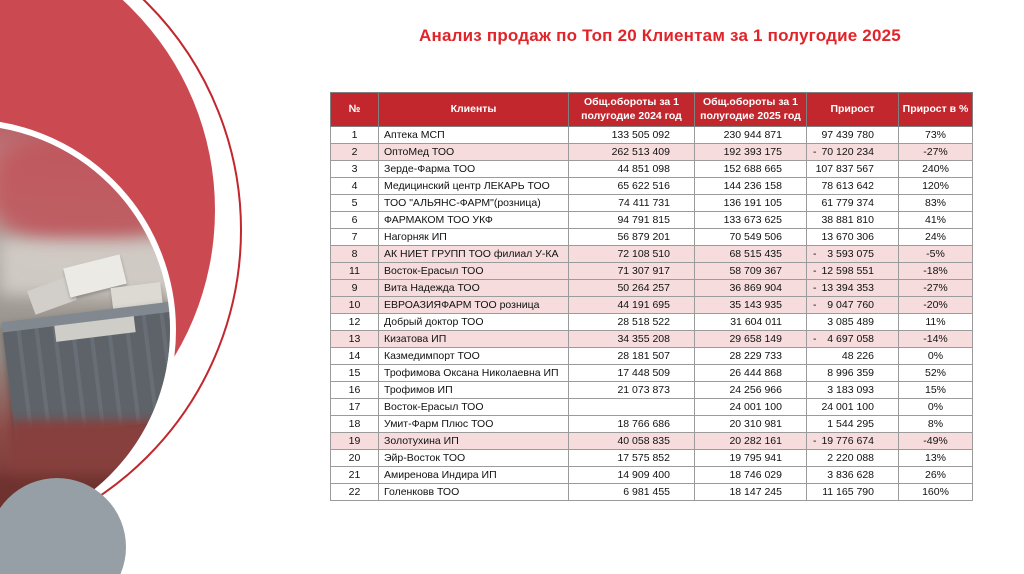  What do you see at coordinates (852, 407) in the screenshot?
I see `cell-growth: 24 001 100` at bounding box center [852, 407].